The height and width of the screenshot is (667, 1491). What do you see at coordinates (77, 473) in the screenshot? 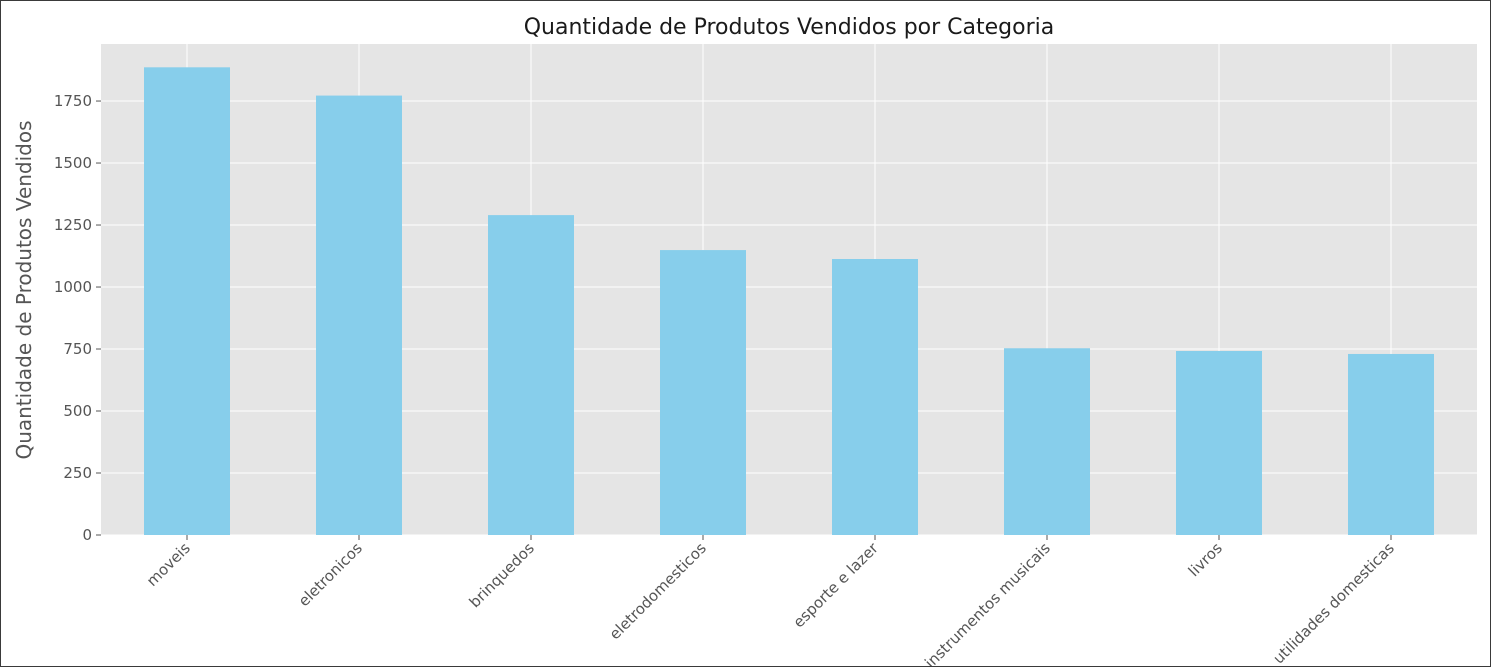
I see `y-tick-label: 250` at bounding box center [77, 473].